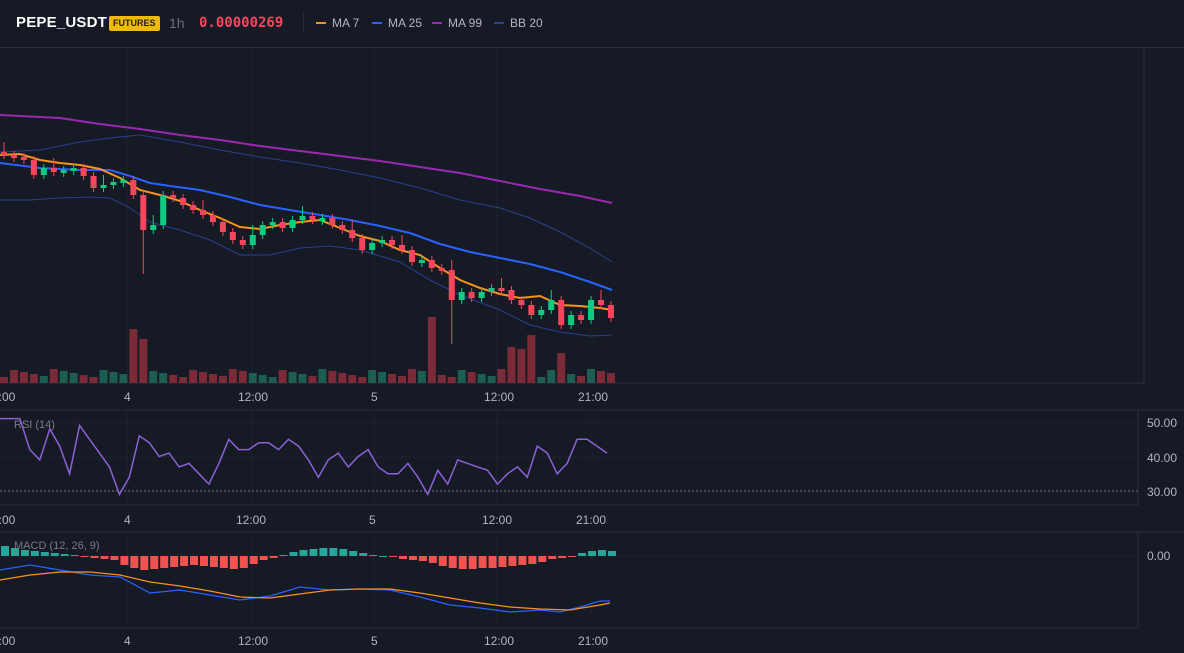 The image size is (1184, 653). What do you see at coordinates (241, 23) in the screenshot?
I see `last-price: 0.00000269` at bounding box center [241, 23].